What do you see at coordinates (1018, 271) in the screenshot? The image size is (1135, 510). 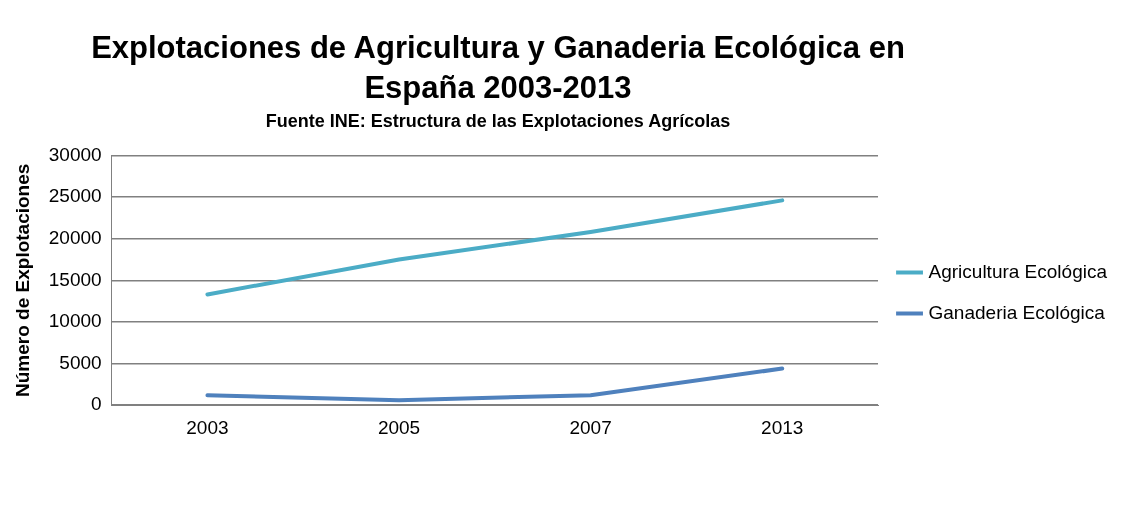 I see `legend-label: Agricultura Ecológica` at bounding box center [1018, 271].